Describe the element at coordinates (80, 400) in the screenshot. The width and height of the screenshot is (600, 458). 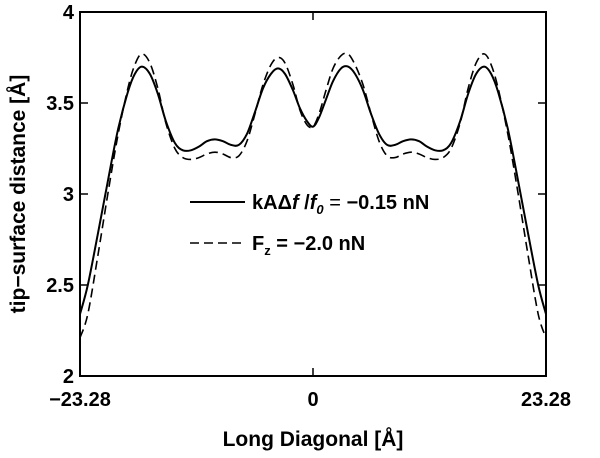
I see `x-tick-label: −23.28` at that location.